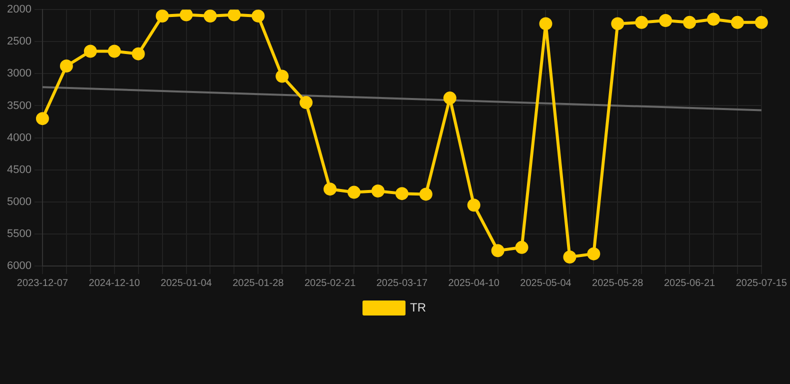 The image size is (790, 384). What do you see at coordinates (258, 283) in the screenshot?
I see `x-tick-label: 2025-01-28` at bounding box center [258, 283].